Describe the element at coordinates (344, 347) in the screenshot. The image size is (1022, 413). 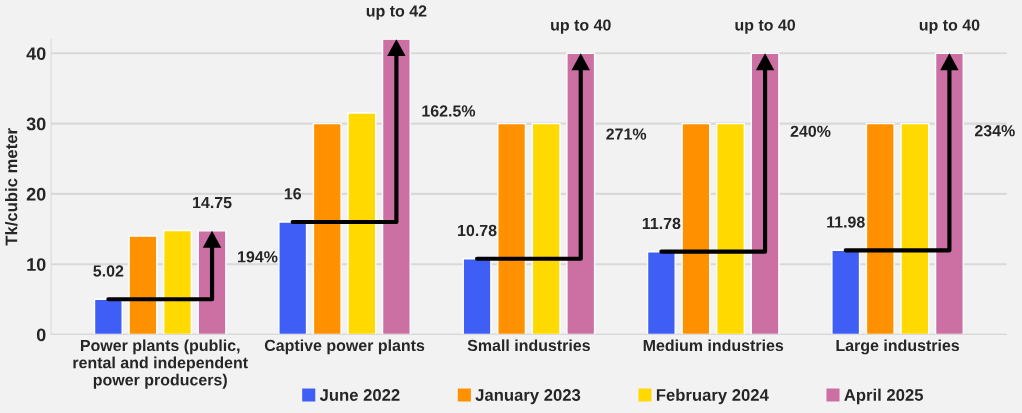
I see `x-tick-label: Captive power plants` at that location.